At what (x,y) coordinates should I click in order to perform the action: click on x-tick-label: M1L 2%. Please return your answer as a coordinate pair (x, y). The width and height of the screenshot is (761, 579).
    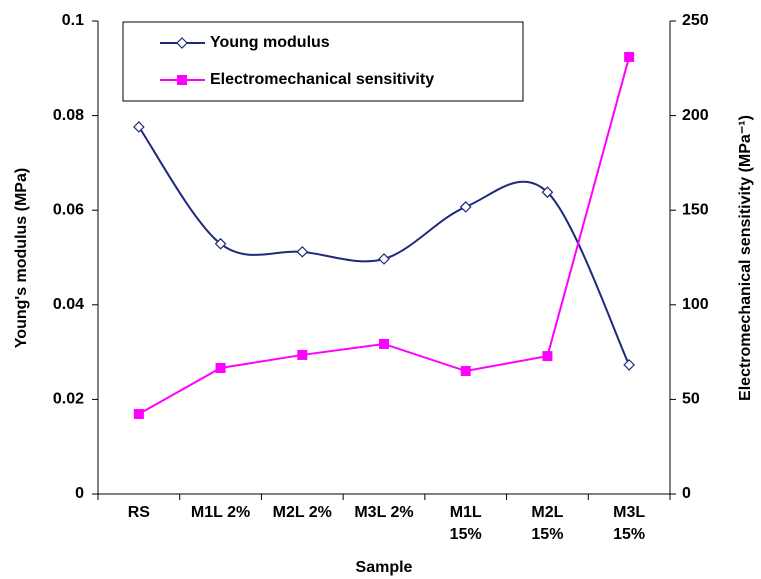
    Looking at the image, I should click on (220, 512).